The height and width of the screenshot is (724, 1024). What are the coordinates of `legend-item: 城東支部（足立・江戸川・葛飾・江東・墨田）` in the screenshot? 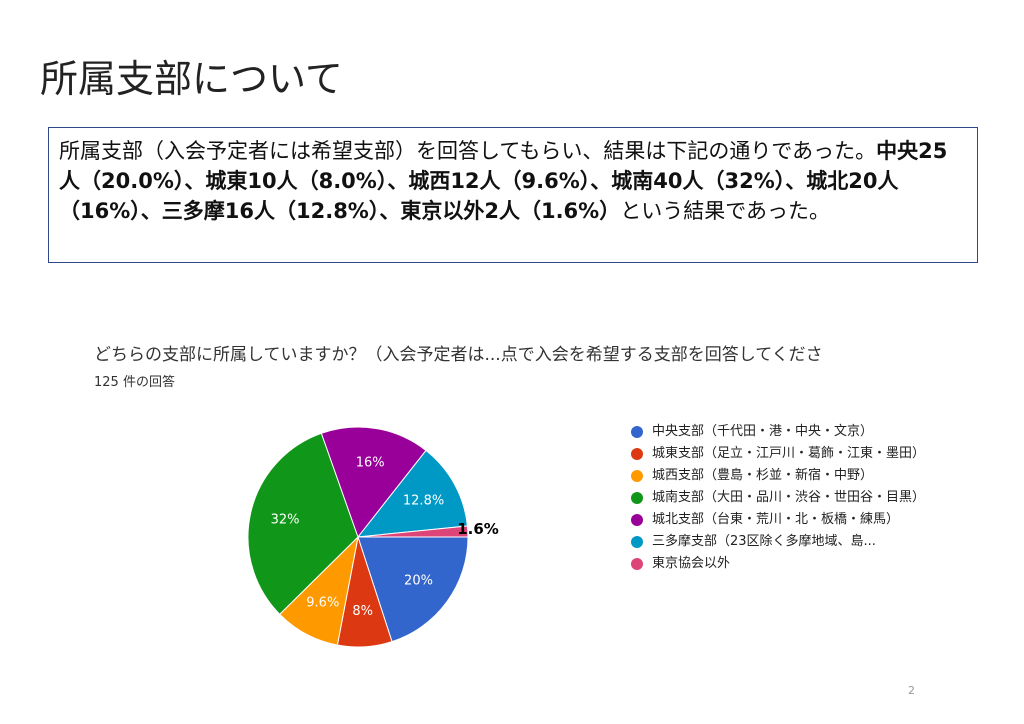 It's located at (777, 454).